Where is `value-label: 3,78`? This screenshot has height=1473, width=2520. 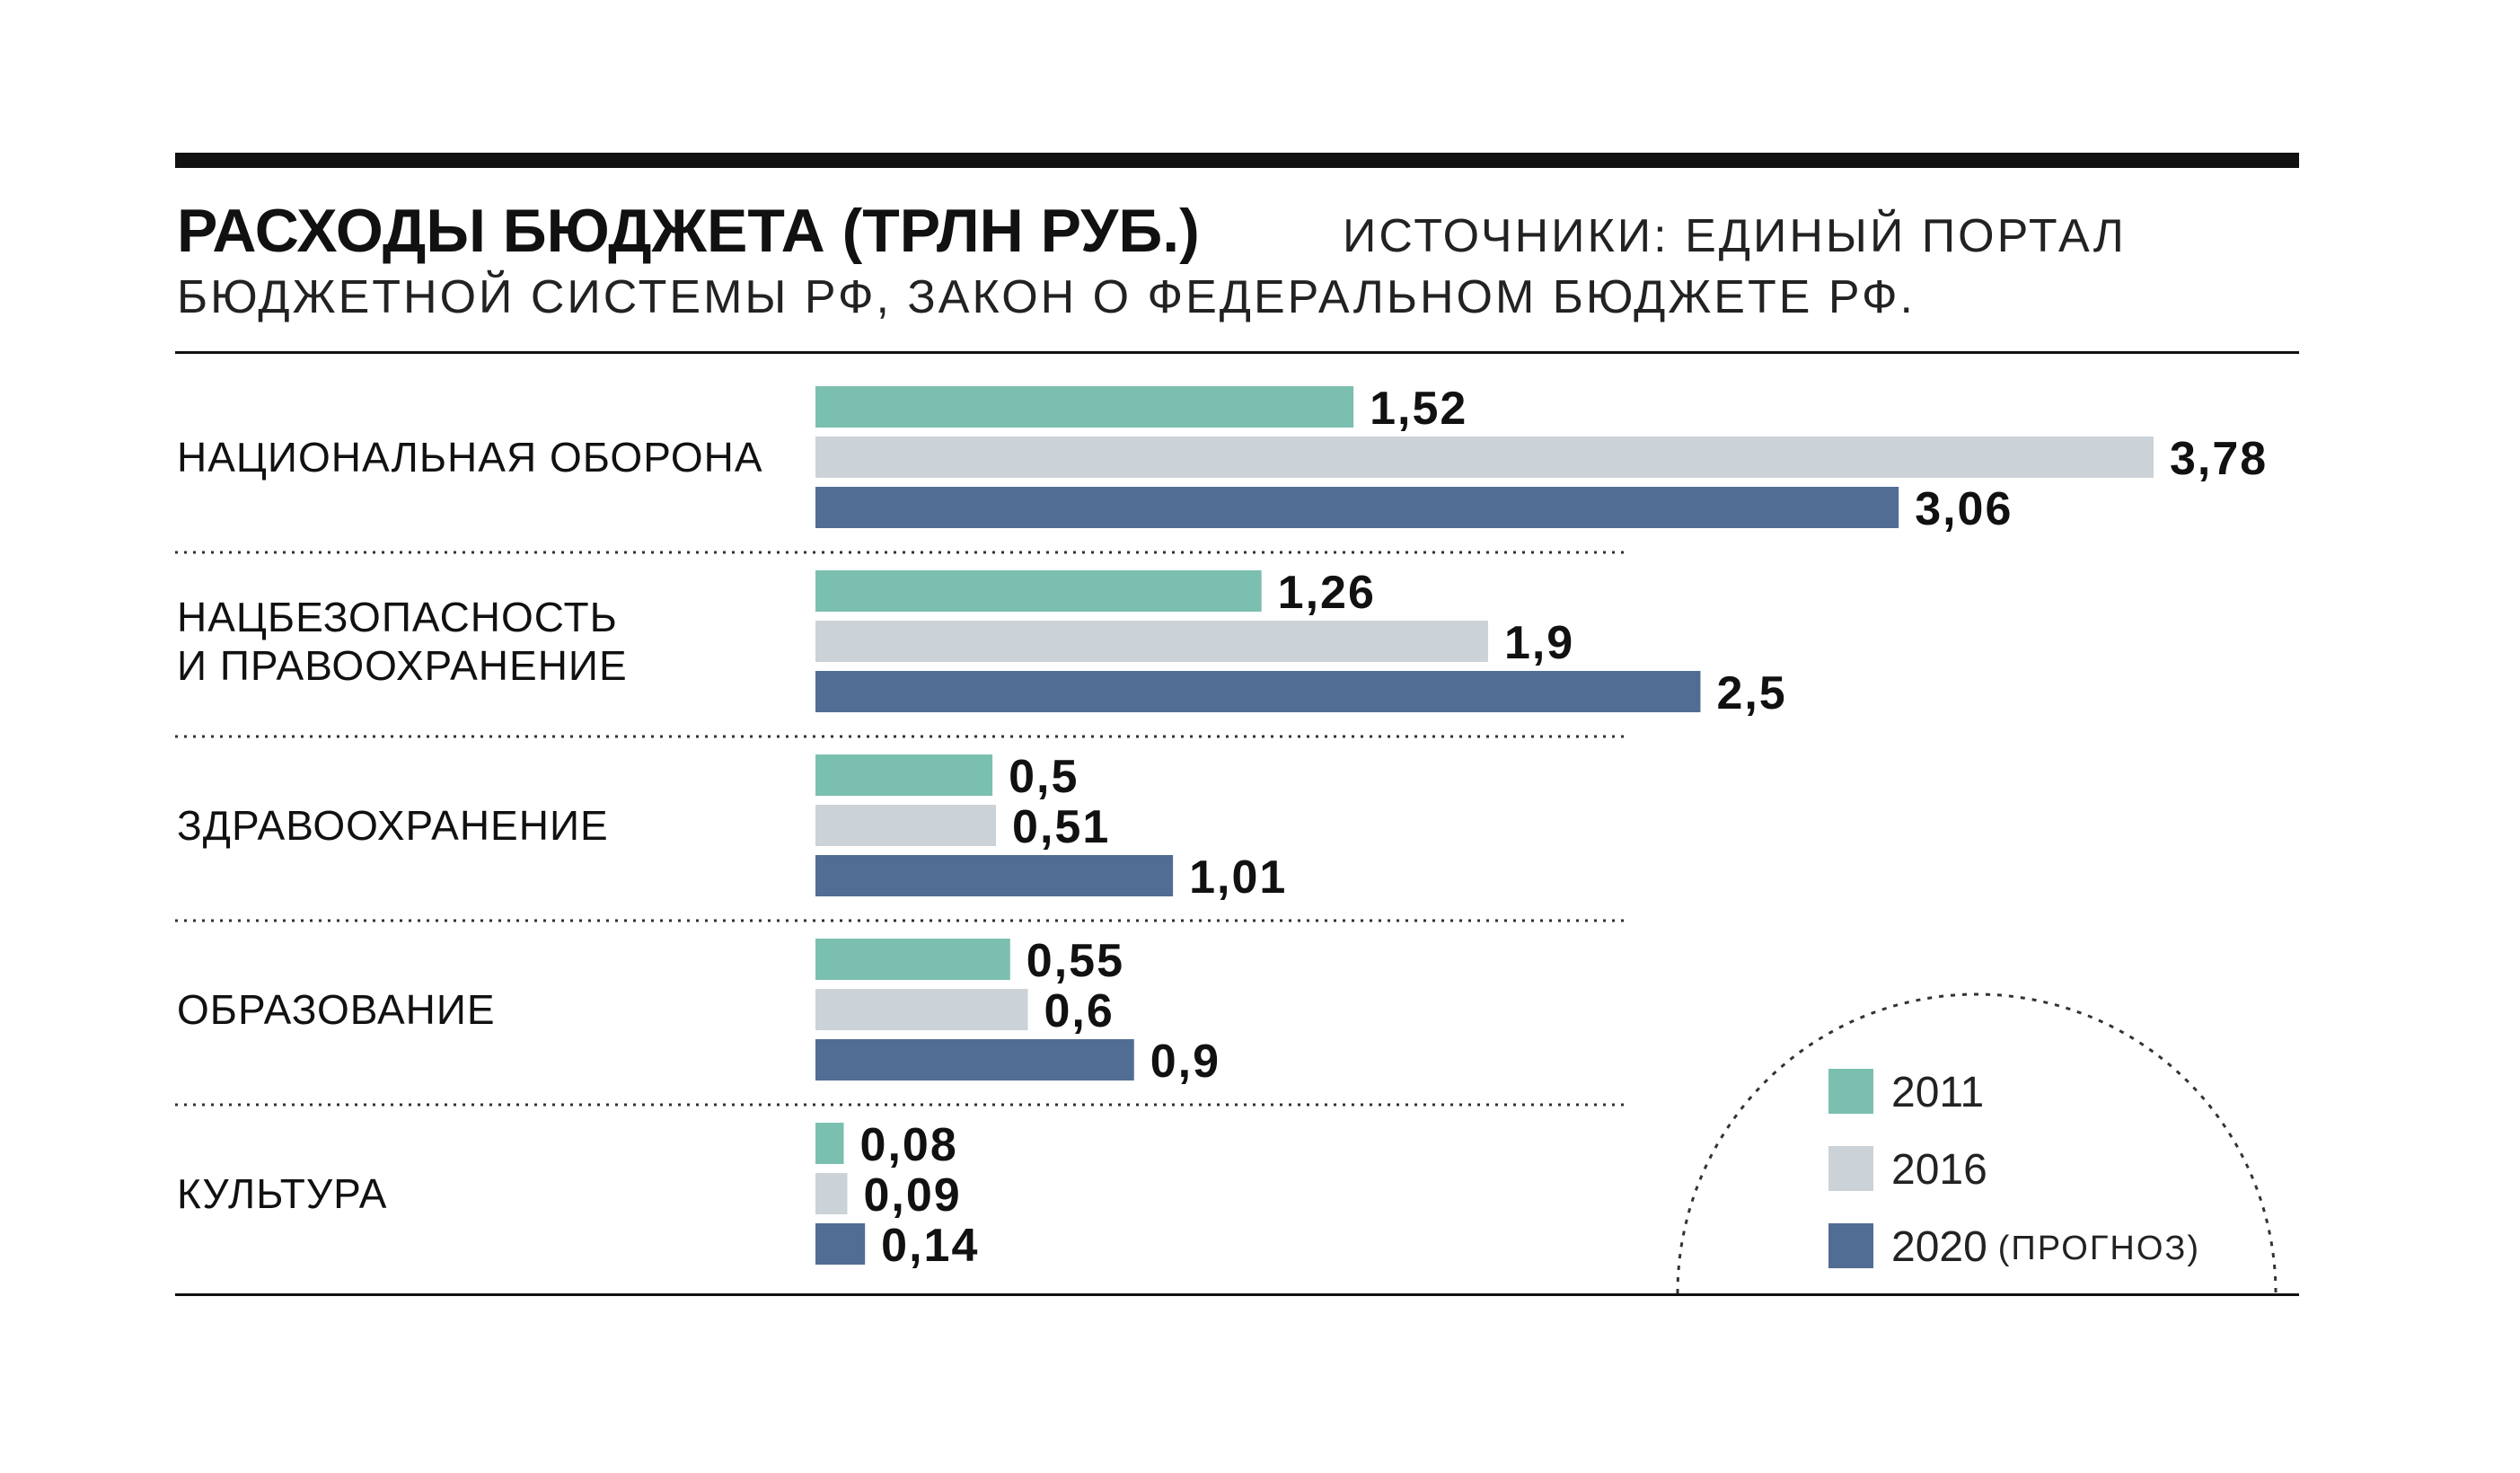
value-label: 3,78 is located at coordinates (2219, 459).